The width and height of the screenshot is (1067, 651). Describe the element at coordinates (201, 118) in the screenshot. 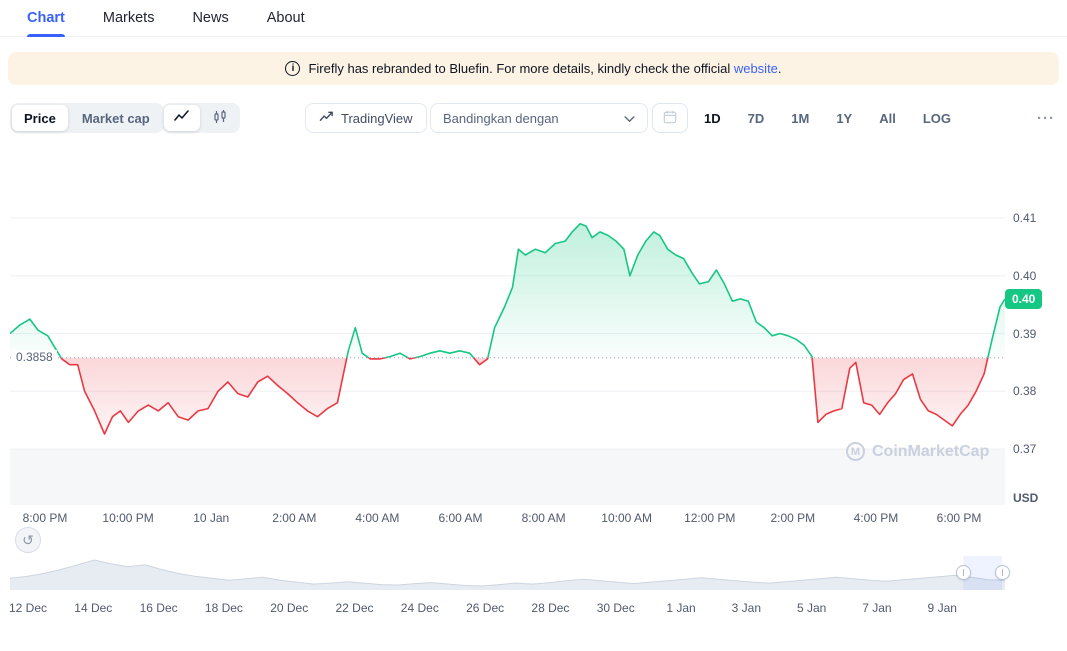

I see `chart-type-toggle` at that location.